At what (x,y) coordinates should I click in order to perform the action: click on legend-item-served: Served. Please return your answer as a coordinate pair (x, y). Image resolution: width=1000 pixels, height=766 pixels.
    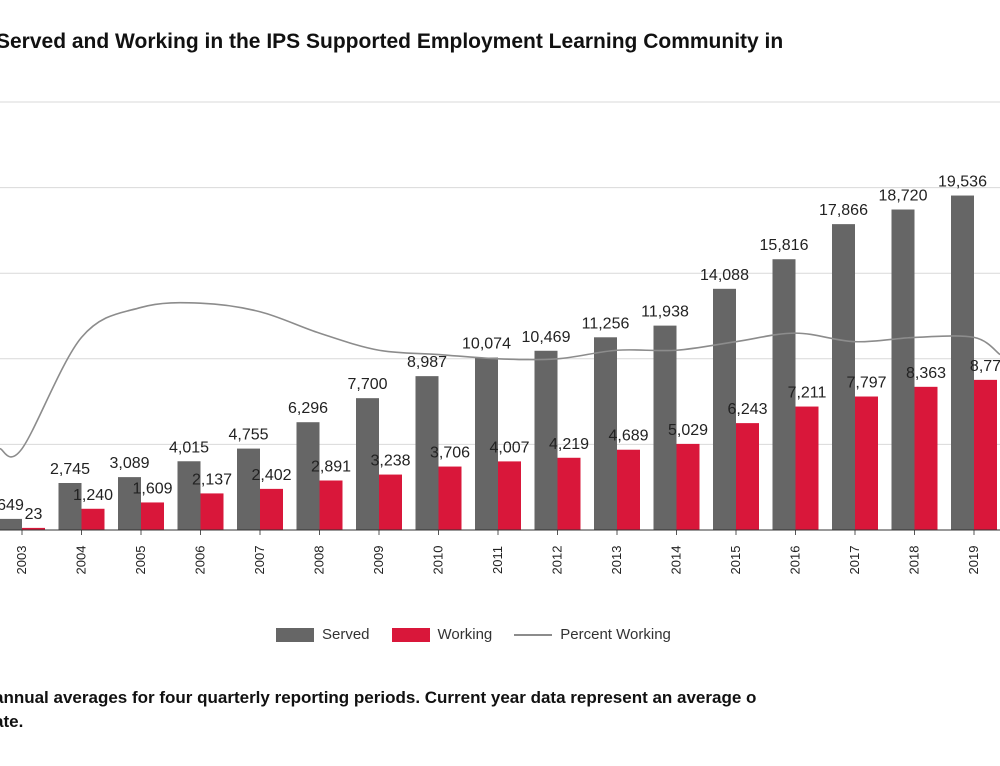
    Looking at the image, I should click on (323, 634).